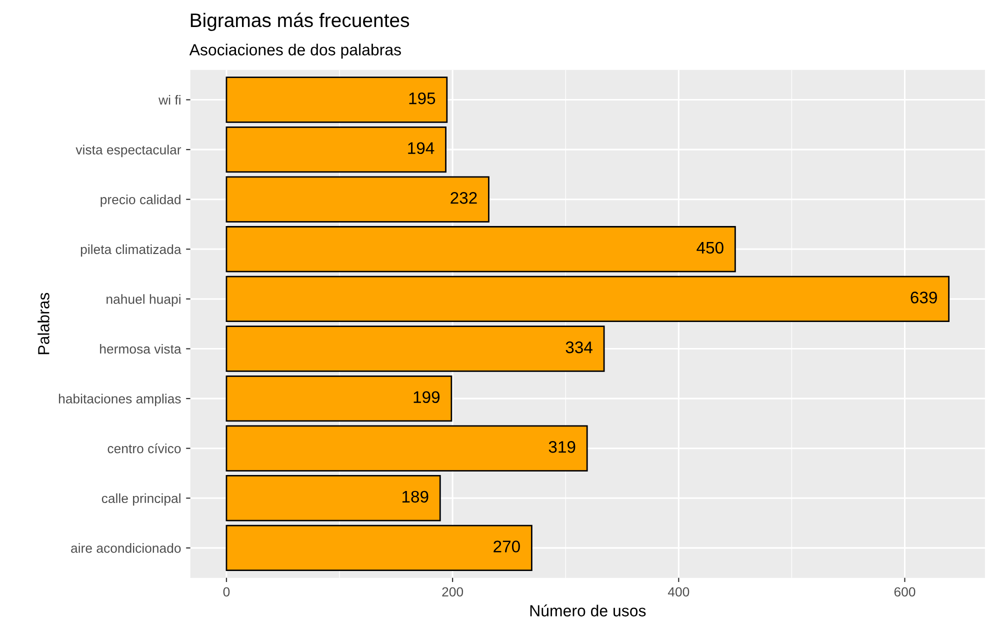 The height and width of the screenshot is (624, 986). I want to click on y-tick-label: pileta climatizada, so click(131, 250).